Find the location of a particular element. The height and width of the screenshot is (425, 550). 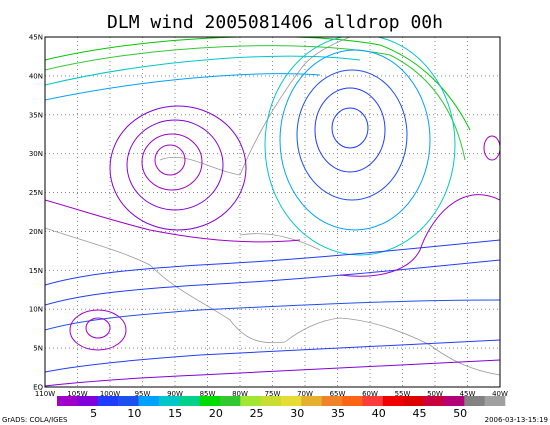

lat-label: 15N is located at coordinates (36, 271).